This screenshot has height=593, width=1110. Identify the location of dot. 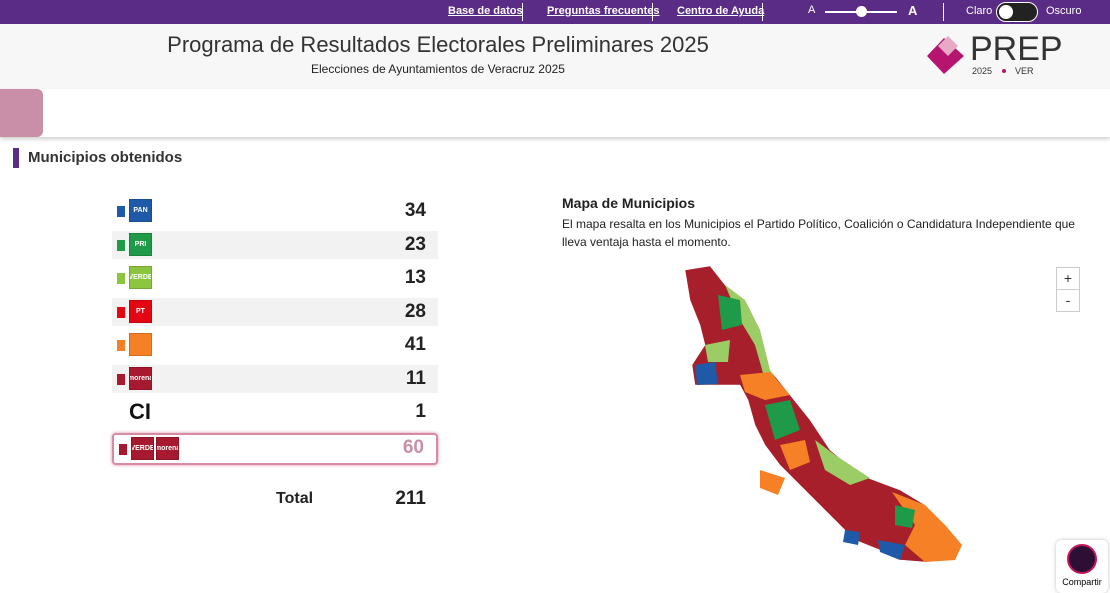
(1004, 71).